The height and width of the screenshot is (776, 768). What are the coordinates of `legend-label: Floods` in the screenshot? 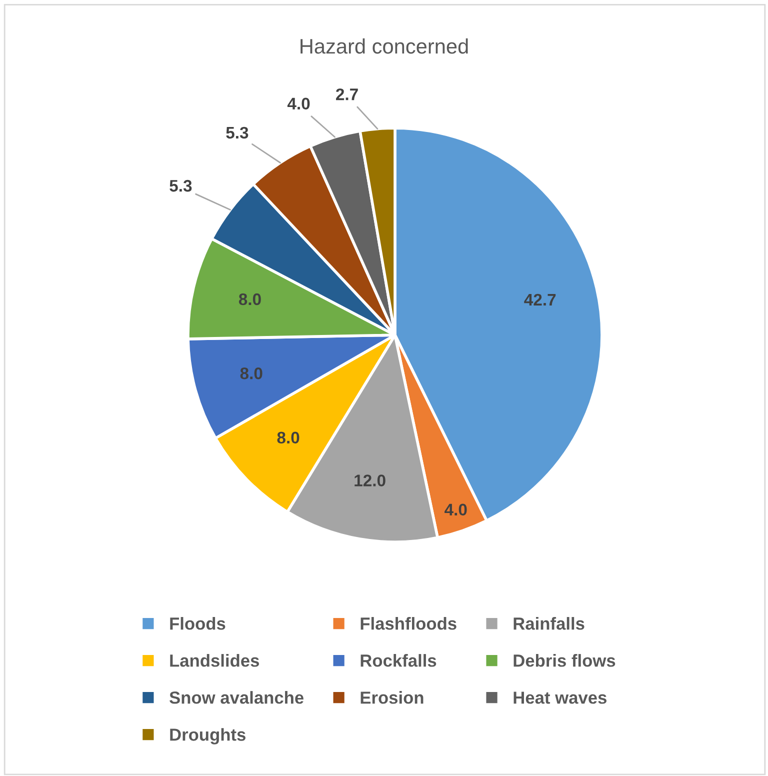 It's located at (198, 623).